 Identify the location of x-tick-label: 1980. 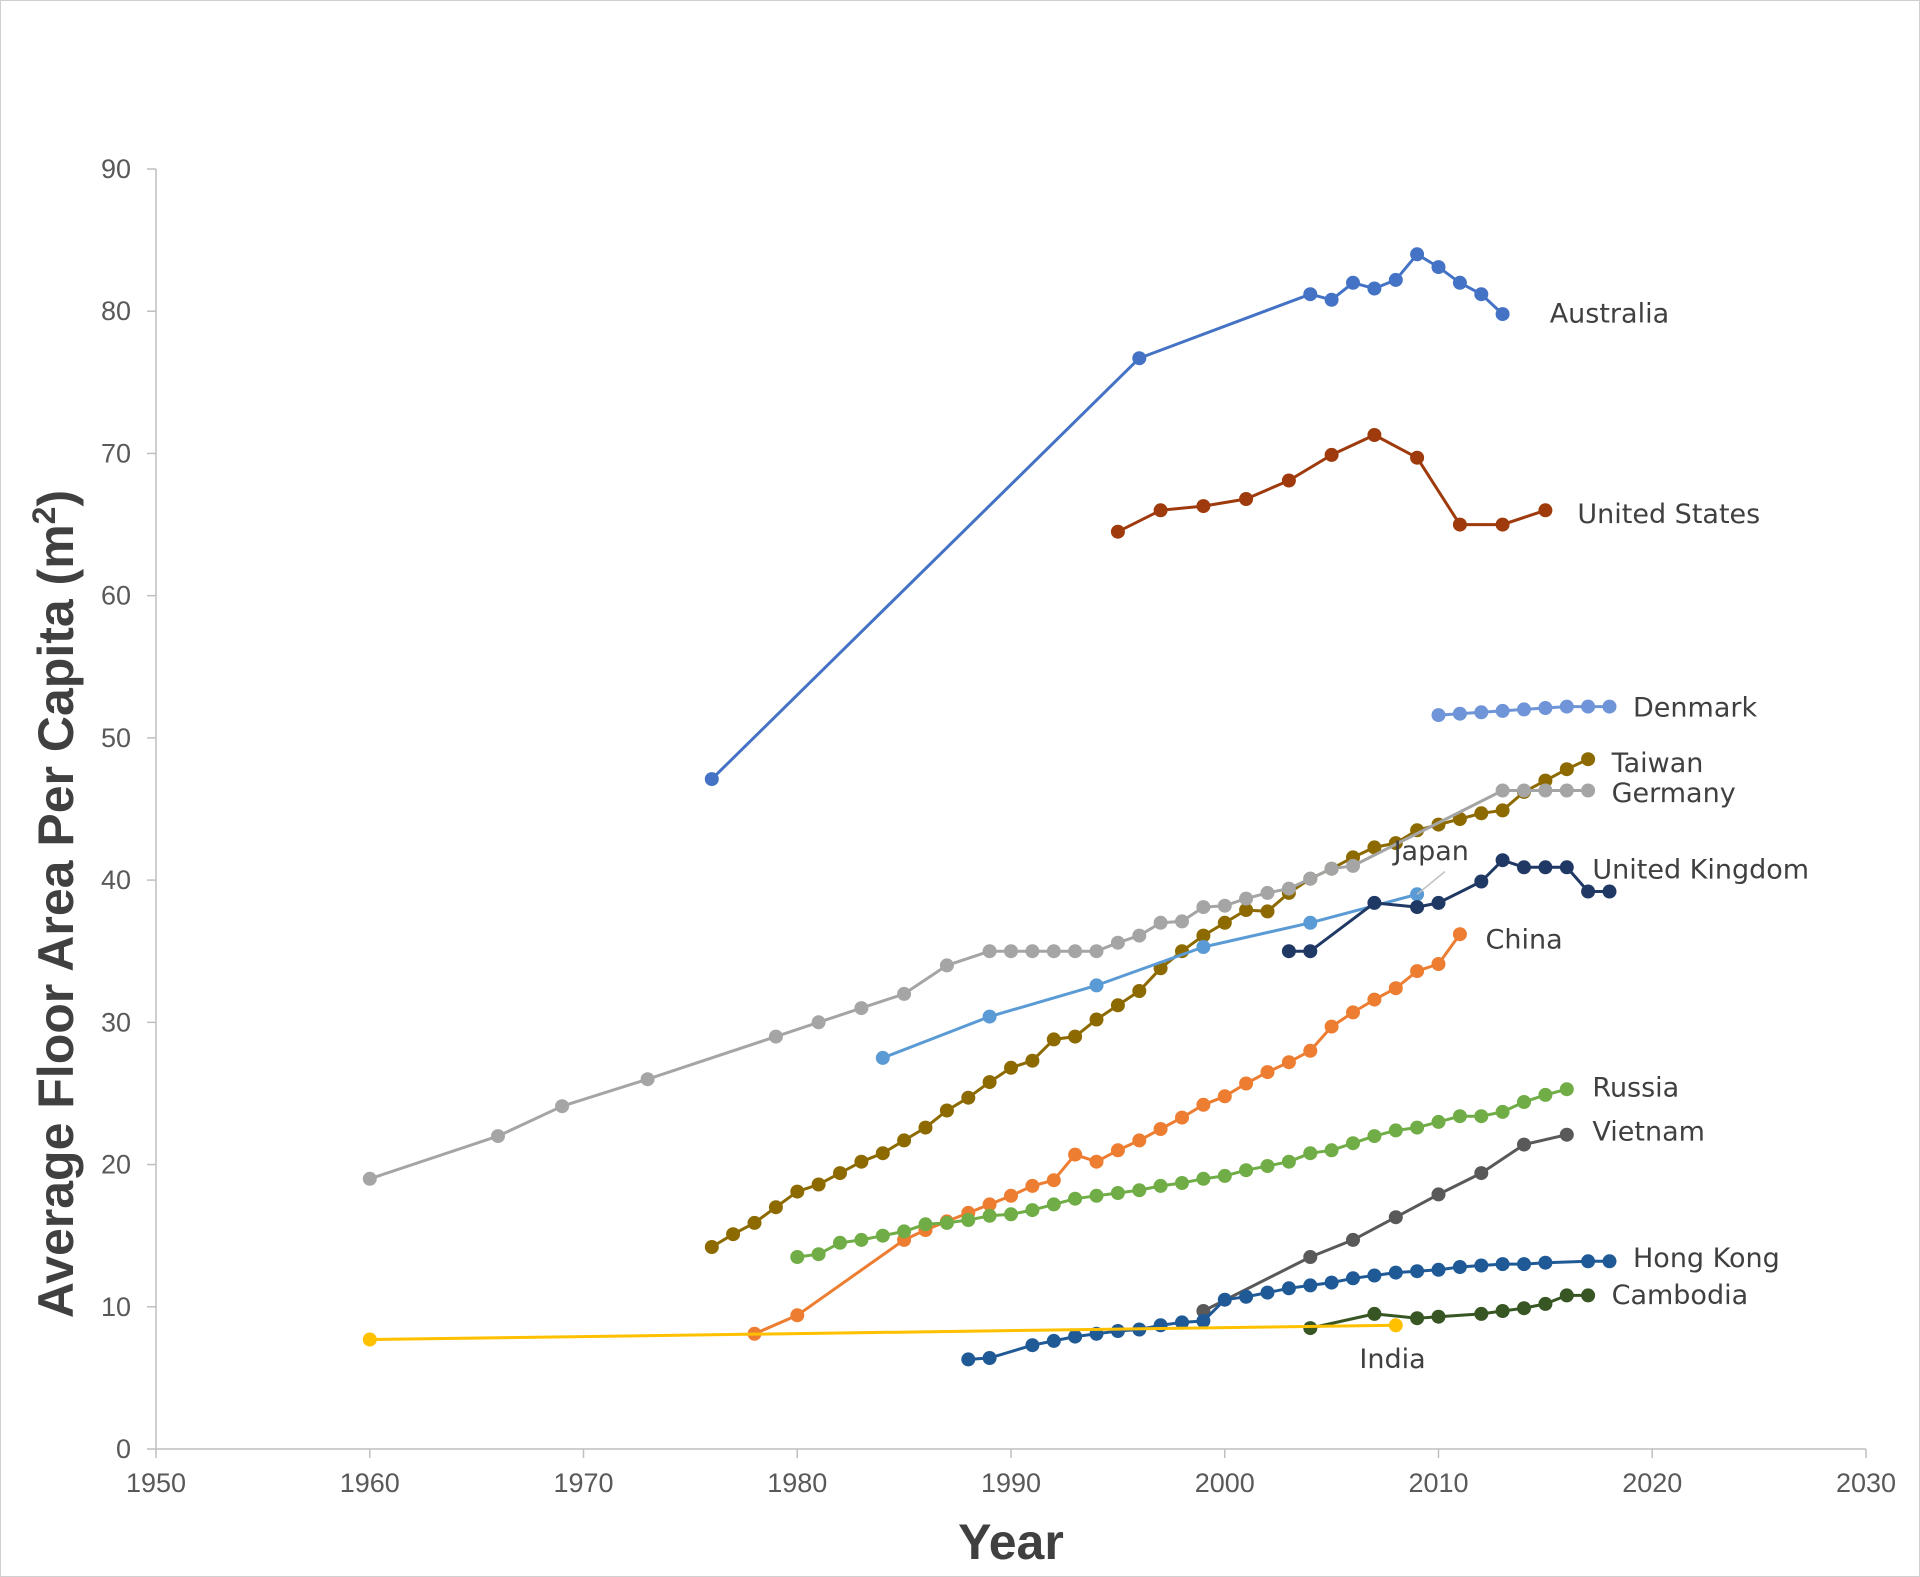
(797, 1483).